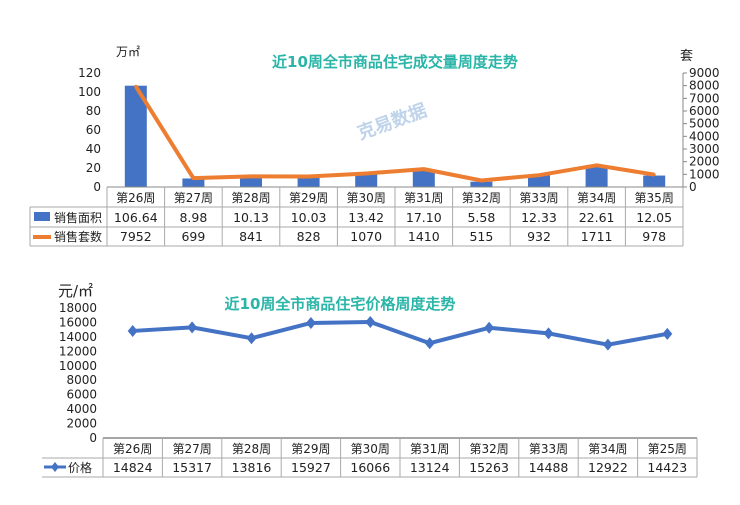 Image resolution: width=740 pixels, height=505 pixels. I want to click on data-label-area: 10.03, so click(309, 217).